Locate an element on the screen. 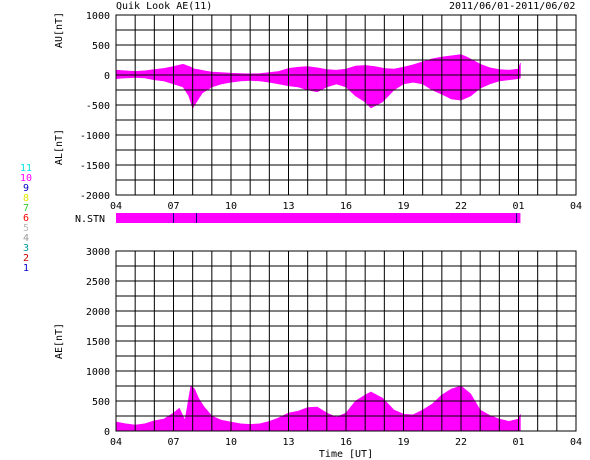 The image size is (590, 460). legend-station-9: 9 is located at coordinates (26, 188).